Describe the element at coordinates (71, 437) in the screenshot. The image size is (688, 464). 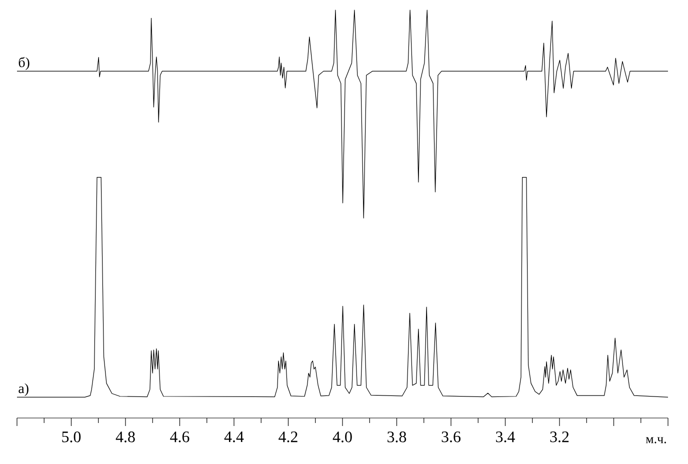
I see `x-tick-label: 5.0` at that location.